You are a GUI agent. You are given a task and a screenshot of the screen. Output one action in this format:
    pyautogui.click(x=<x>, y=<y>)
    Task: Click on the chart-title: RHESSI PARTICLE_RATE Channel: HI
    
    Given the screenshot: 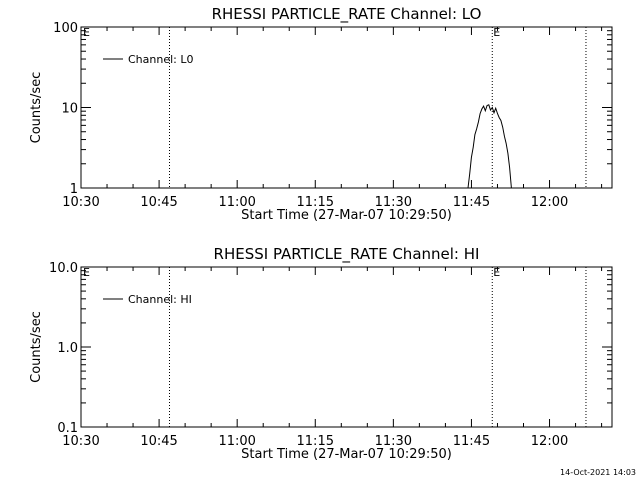 What is the action you would take?
    pyautogui.click(x=347, y=254)
    